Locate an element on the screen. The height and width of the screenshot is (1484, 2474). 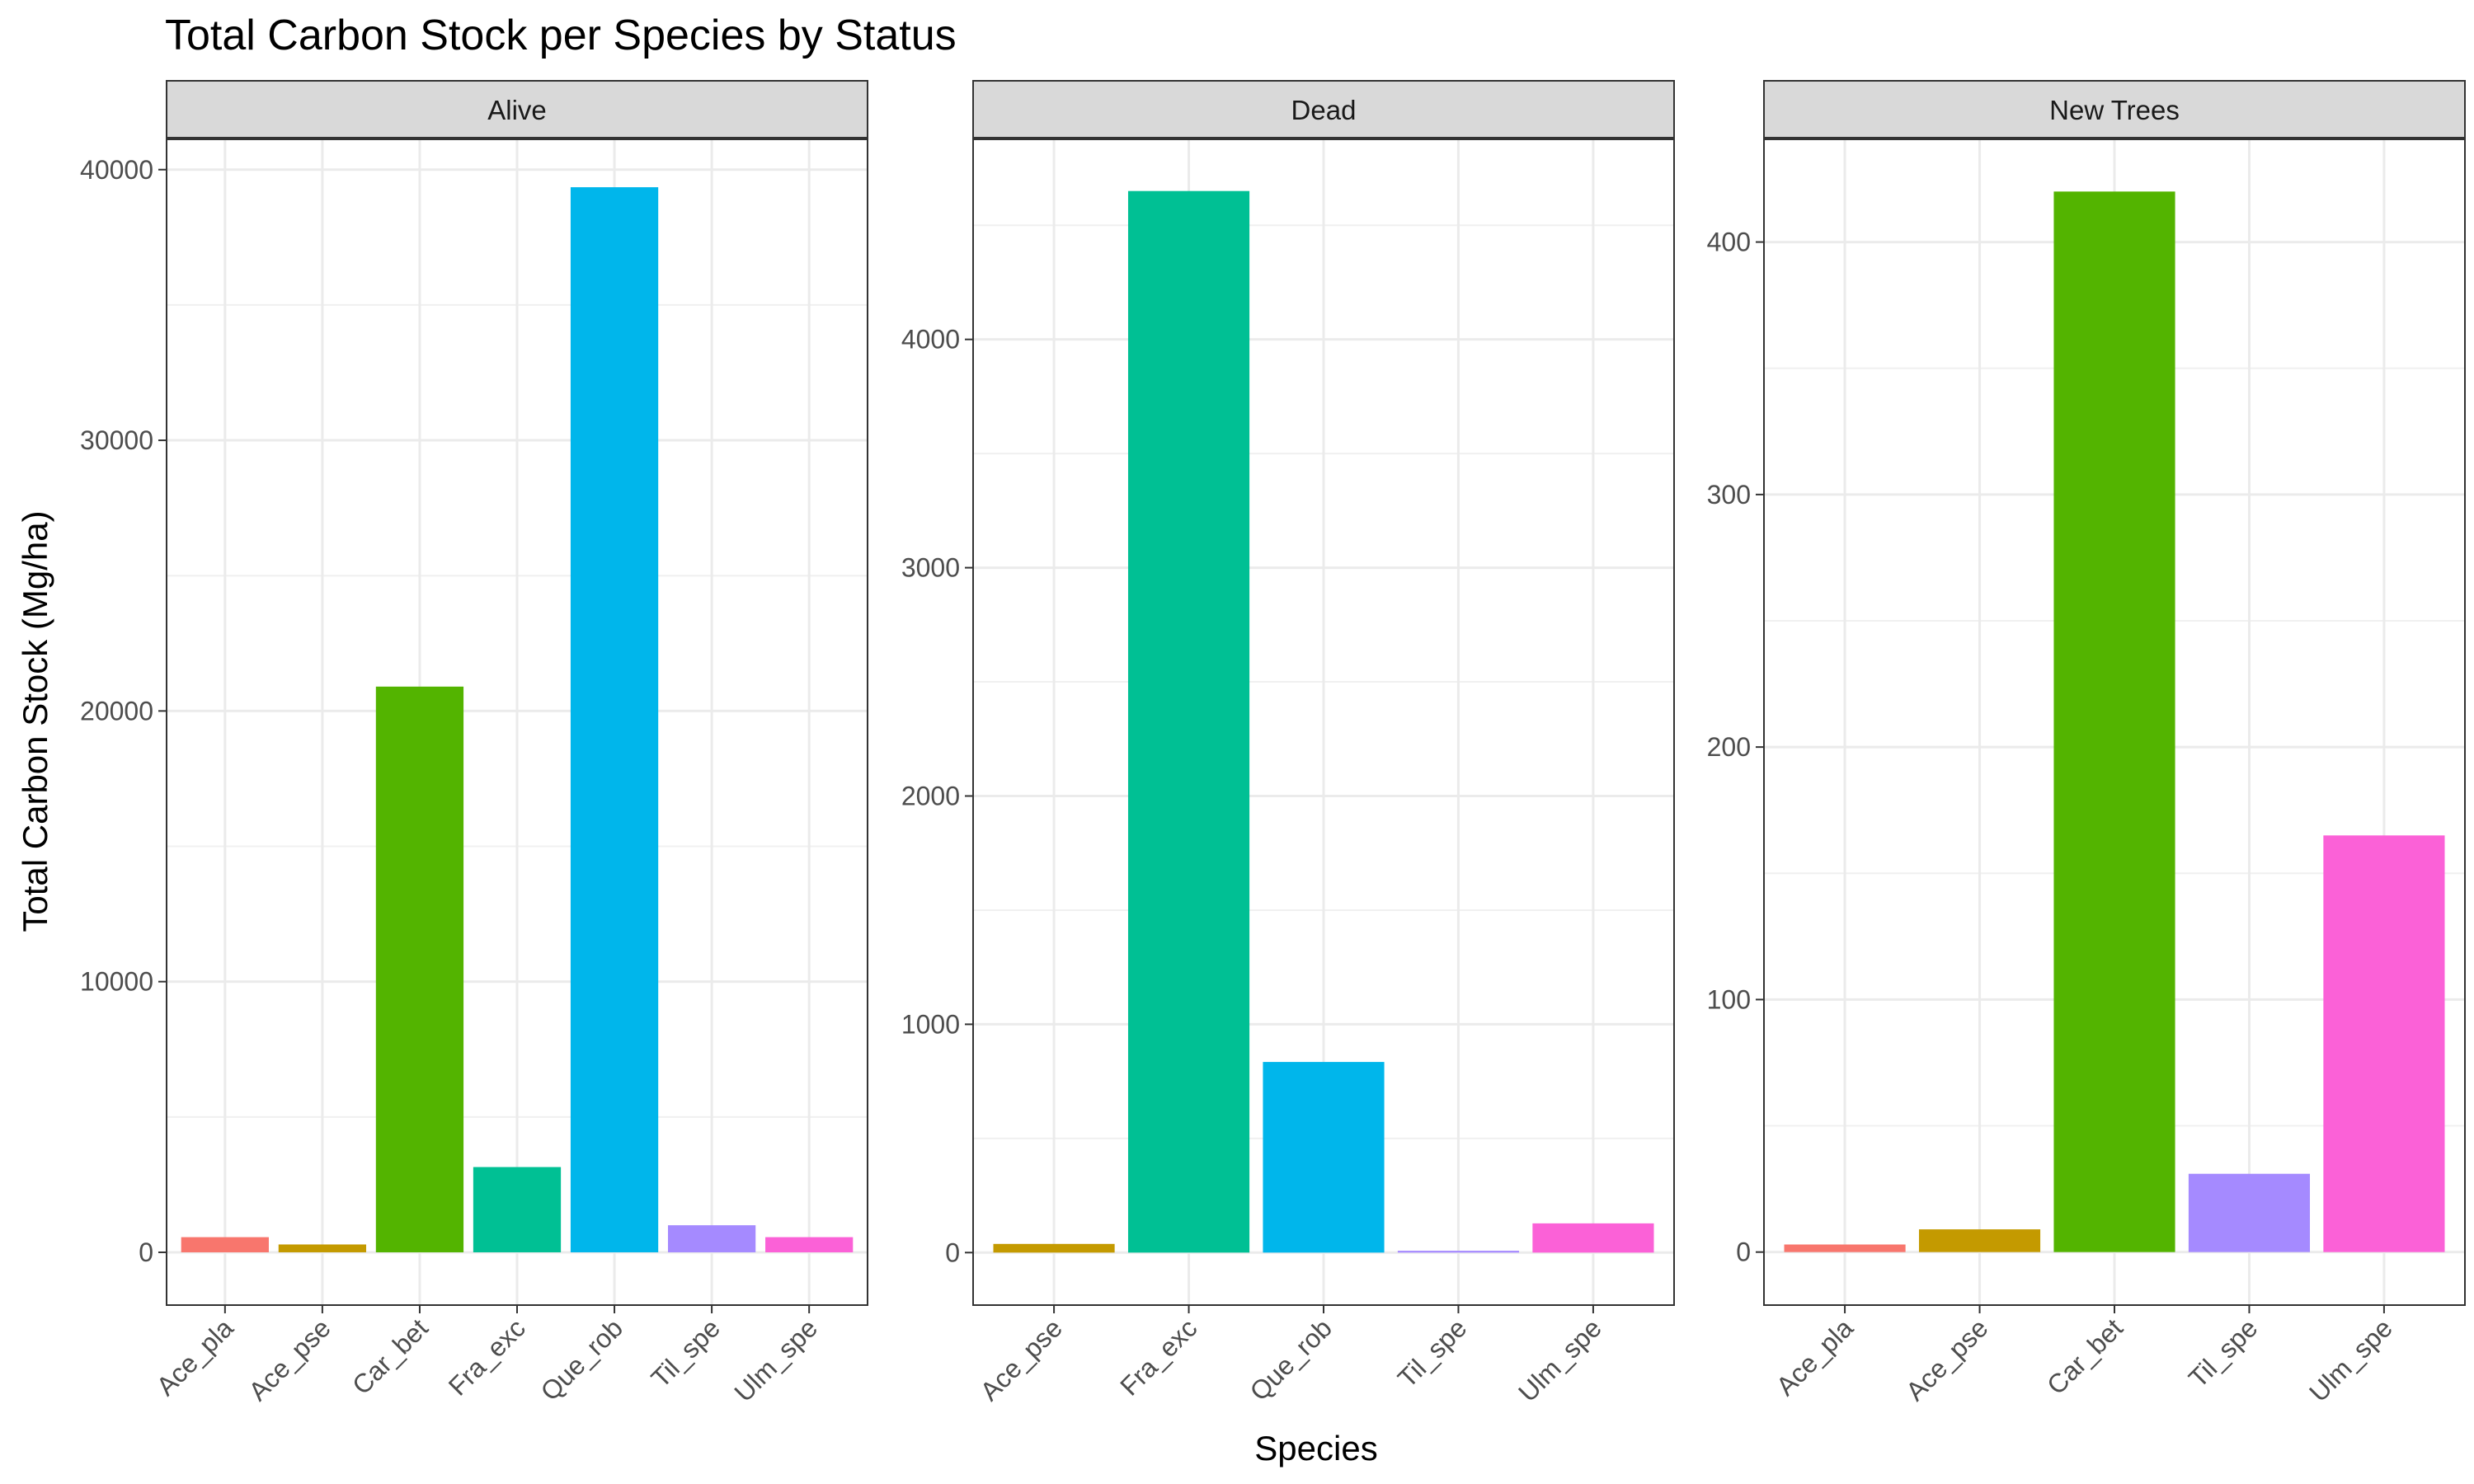
y-tick-label: 10000 is located at coordinates (116, 982).